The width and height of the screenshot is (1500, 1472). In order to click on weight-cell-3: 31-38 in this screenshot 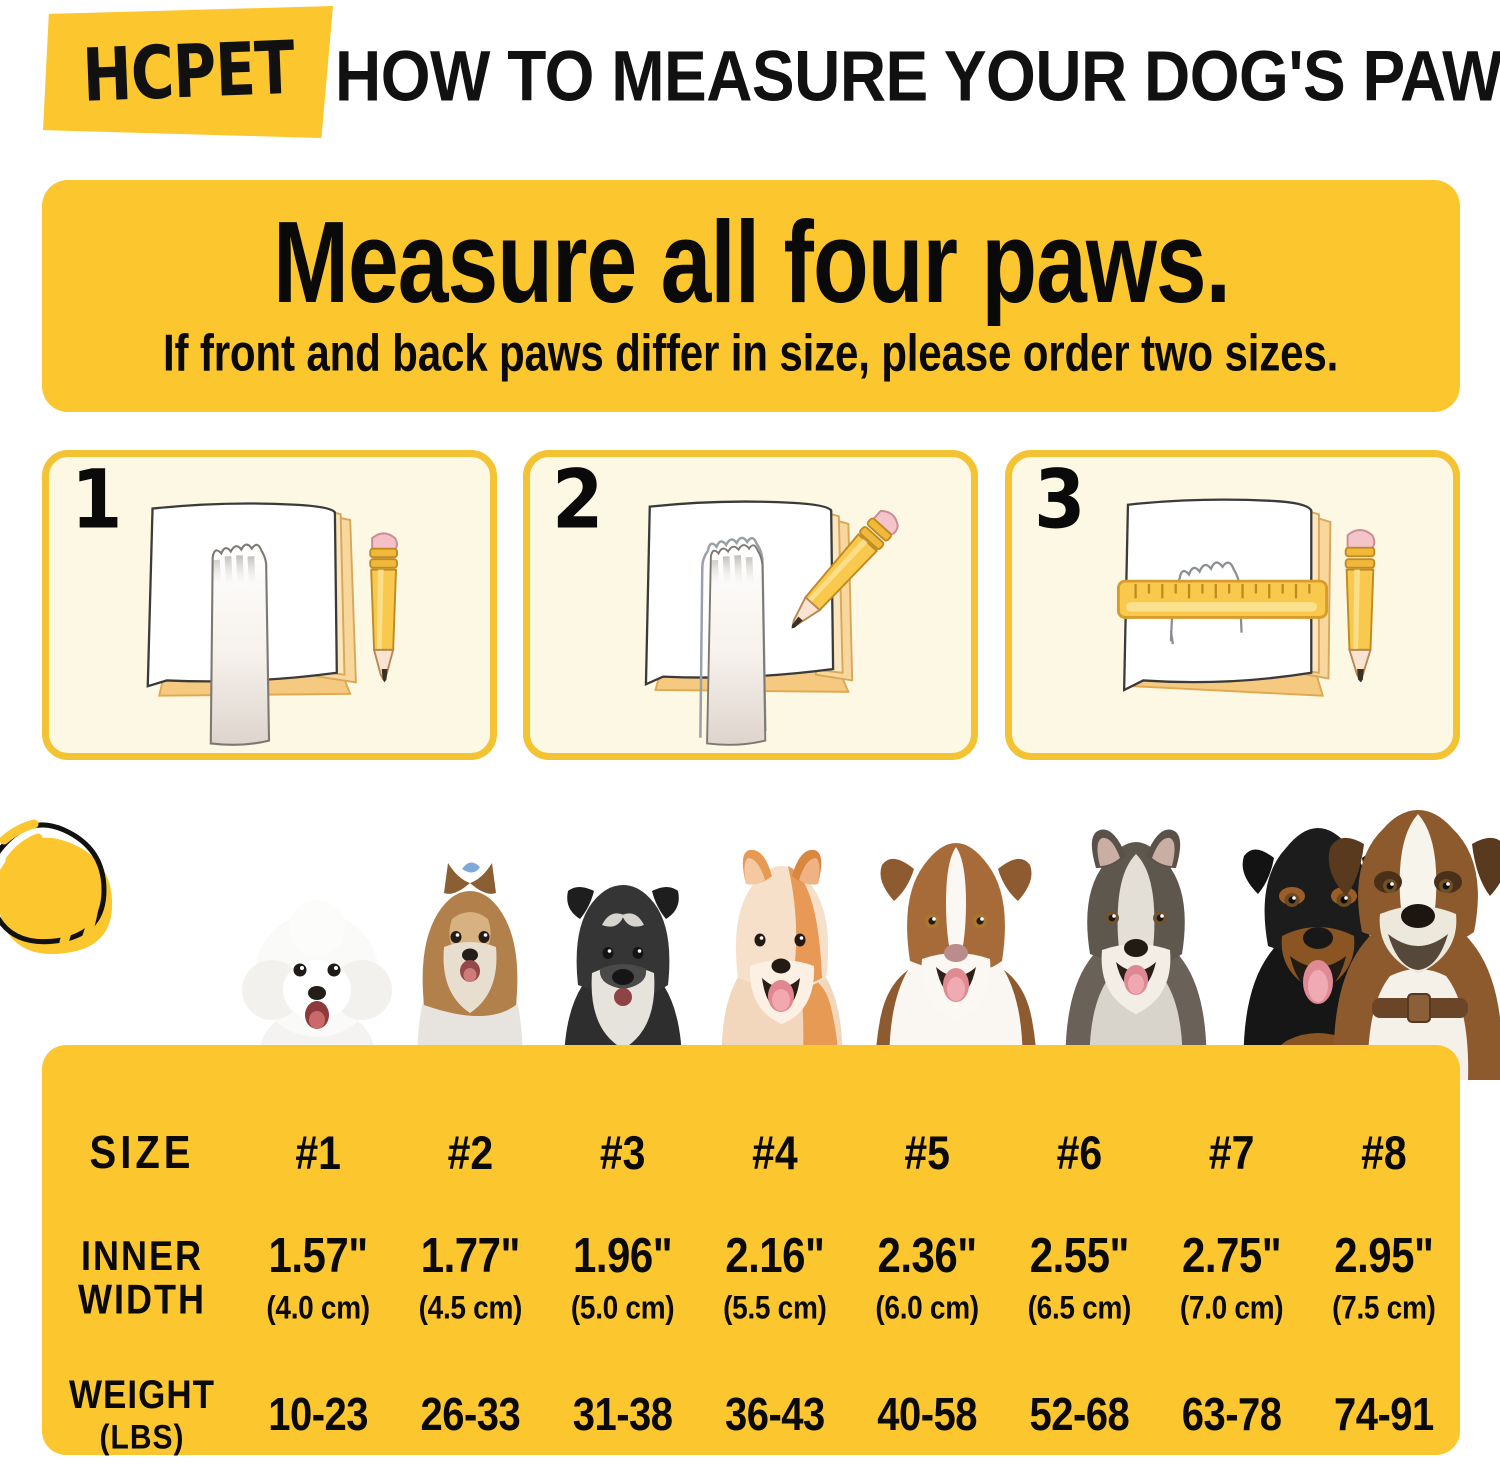, I will do `click(622, 1414)`.